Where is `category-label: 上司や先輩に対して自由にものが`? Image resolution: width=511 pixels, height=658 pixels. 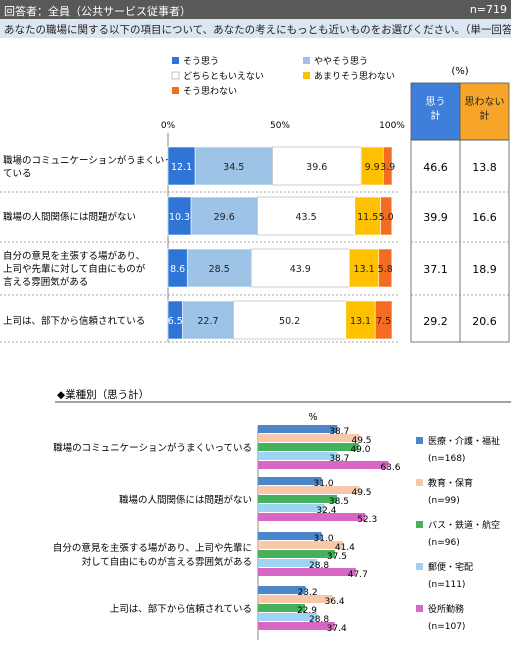 category-label: 上司や先輩に対して自由にものが is located at coordinates (74, 269).